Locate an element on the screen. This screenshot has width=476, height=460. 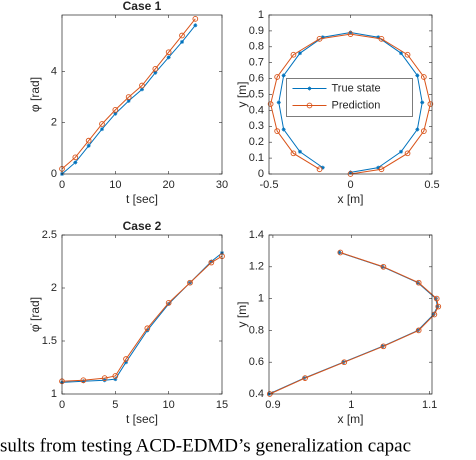
y-tick-label: 2 is located at coordinates (54, 123).